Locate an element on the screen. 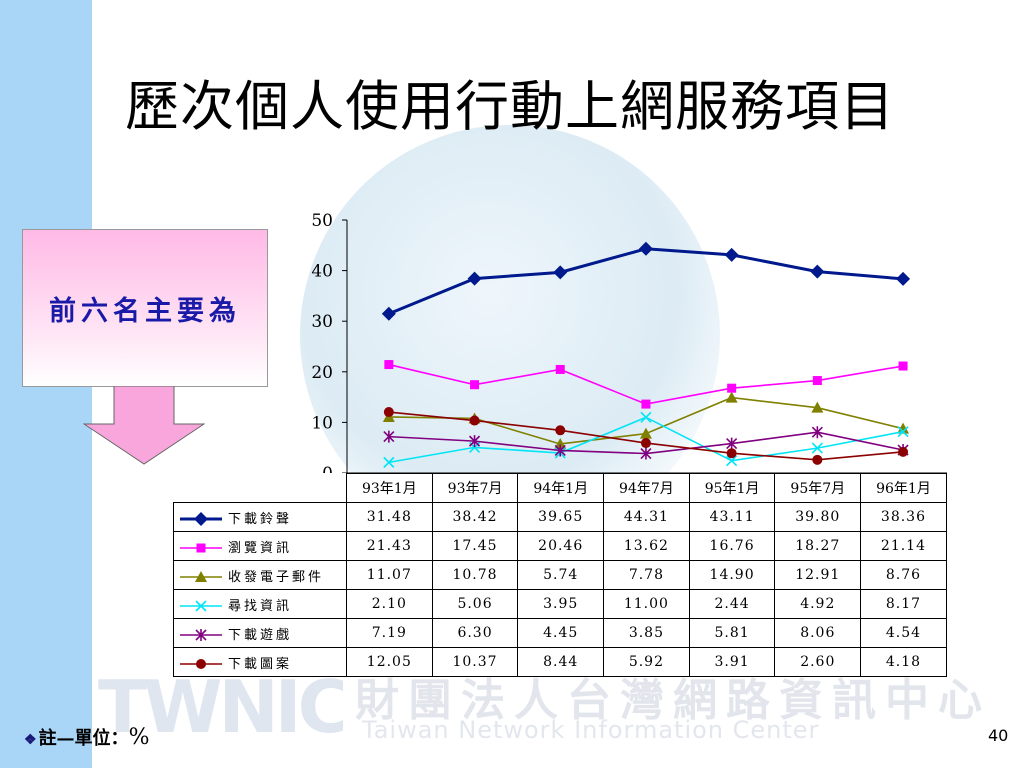 This screenshot has height=768, width=1024. legend-entry: 收發電子郵件 is located at coordinates (260, 575).